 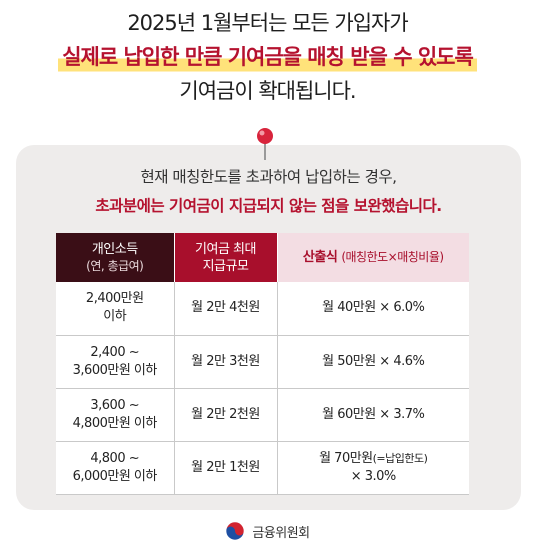 I want to click on footer: 금융위원회, so click(x=267, y=531).